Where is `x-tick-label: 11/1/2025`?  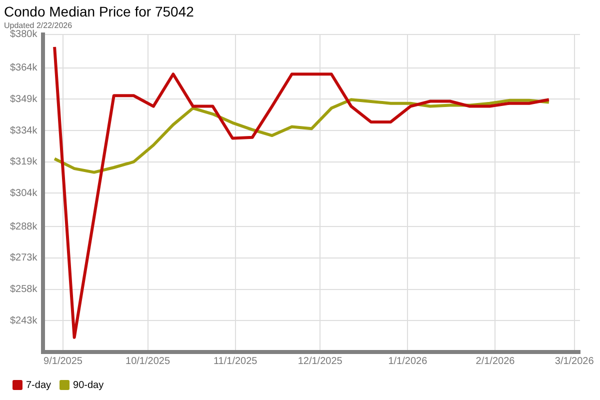
x-tick-label: 11/1/2025 is located at coordinates (235, 361).